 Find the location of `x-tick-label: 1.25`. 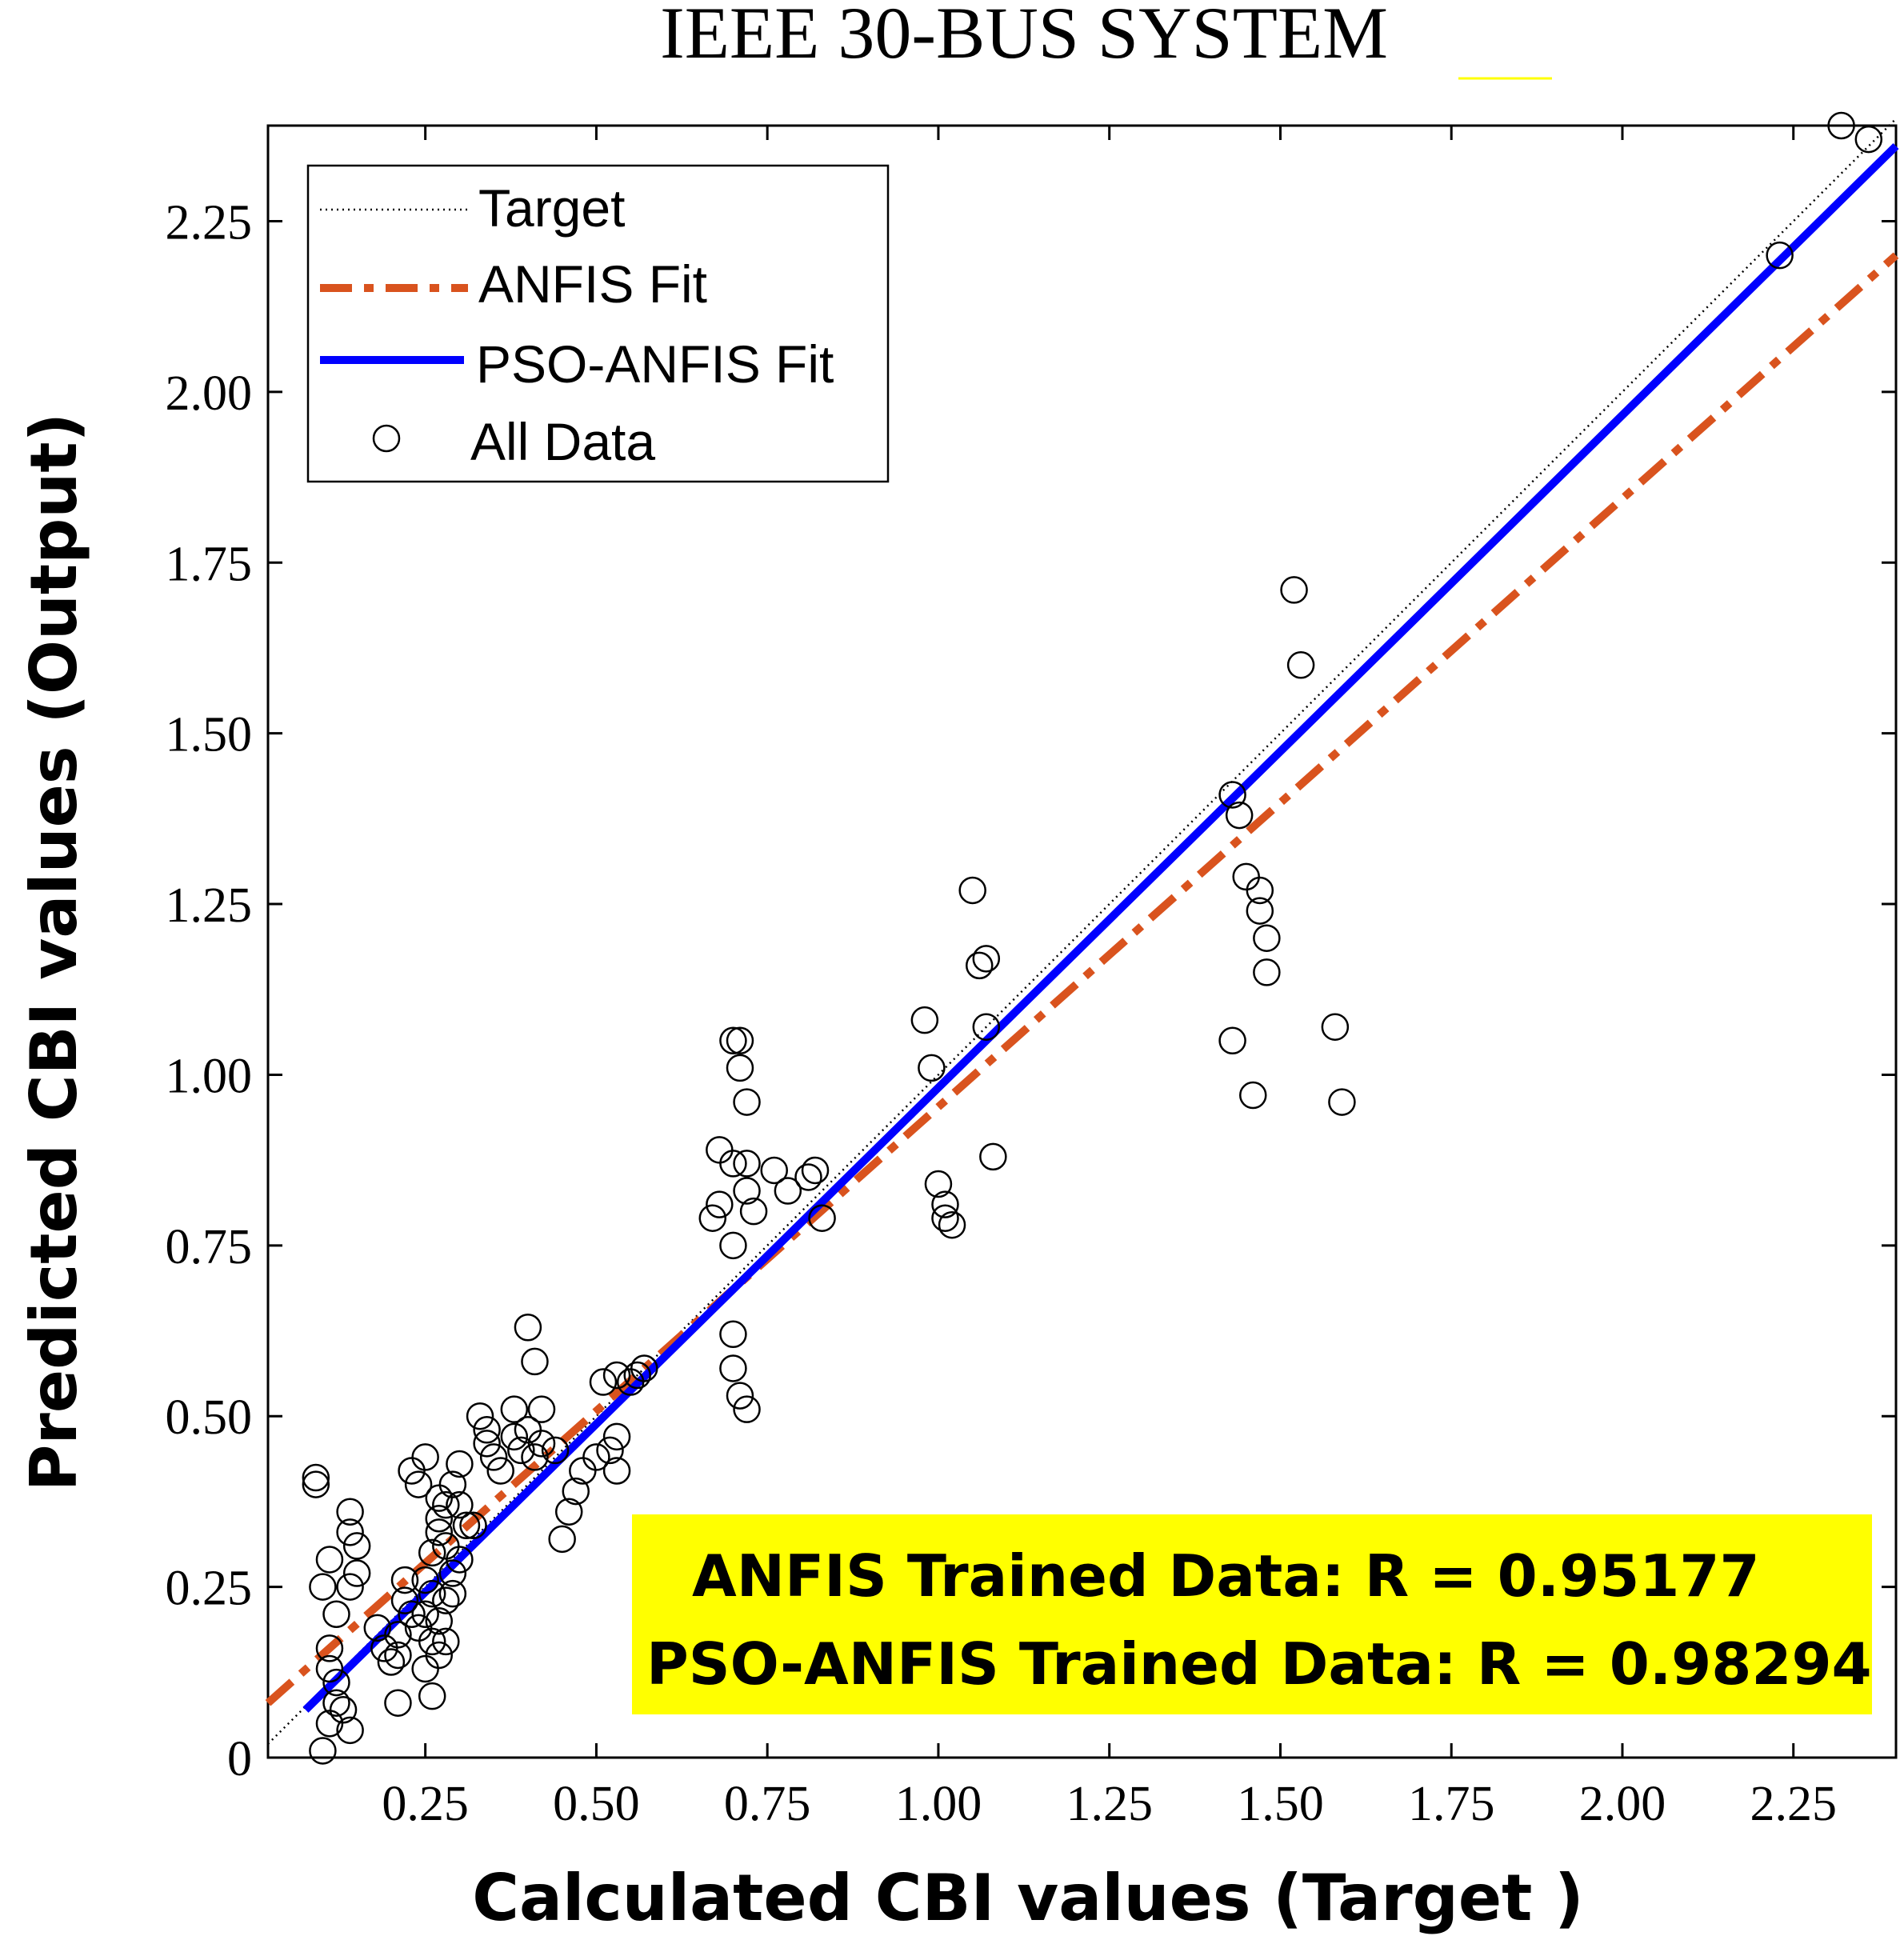

x-tick-label: 1.25 is located at coordinates (1109, 1804).